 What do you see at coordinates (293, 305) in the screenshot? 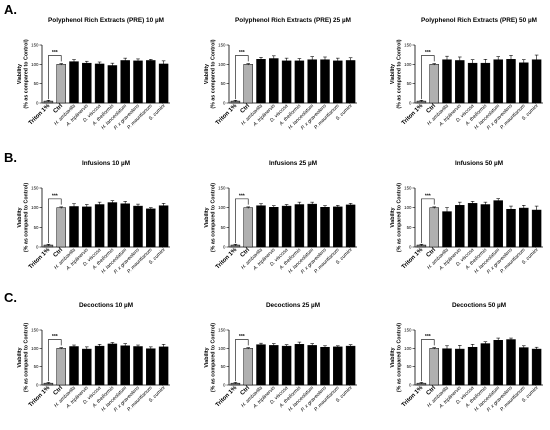
I see `panel-title: Decoctions 25 µM` at bounding box center [293, 305].